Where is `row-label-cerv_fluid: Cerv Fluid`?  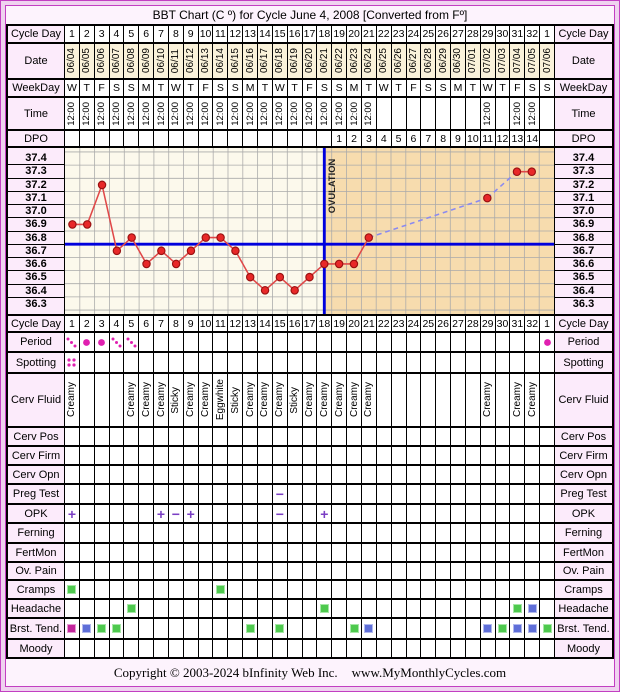
row-label-cerv_fluid: Cerv Fluid is located at coordinates (36, 400).